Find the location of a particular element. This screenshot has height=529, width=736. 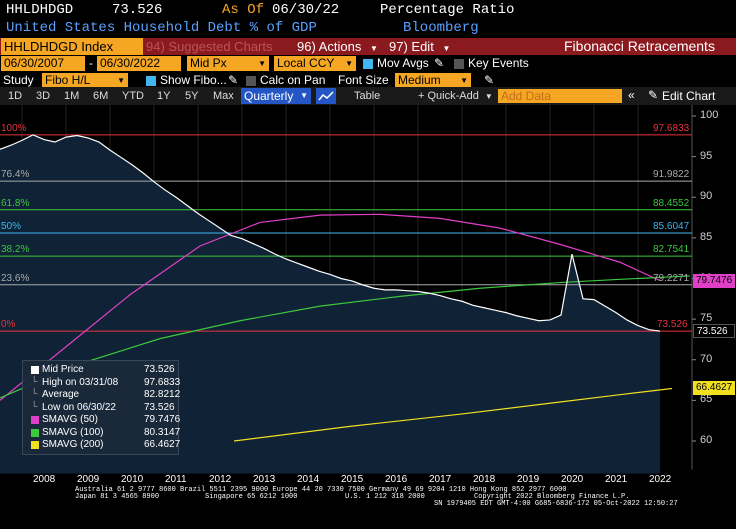

study-value: Fibo H/L is located at coordinates (68, 80).